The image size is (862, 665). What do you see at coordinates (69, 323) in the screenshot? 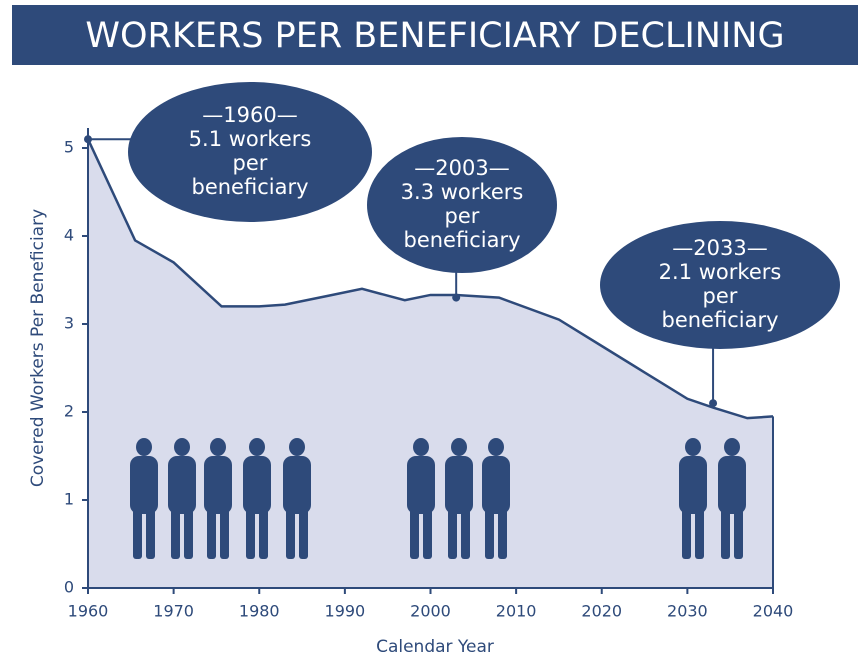
I see `y-tick-label: 3` at bounding box center [69, 323].